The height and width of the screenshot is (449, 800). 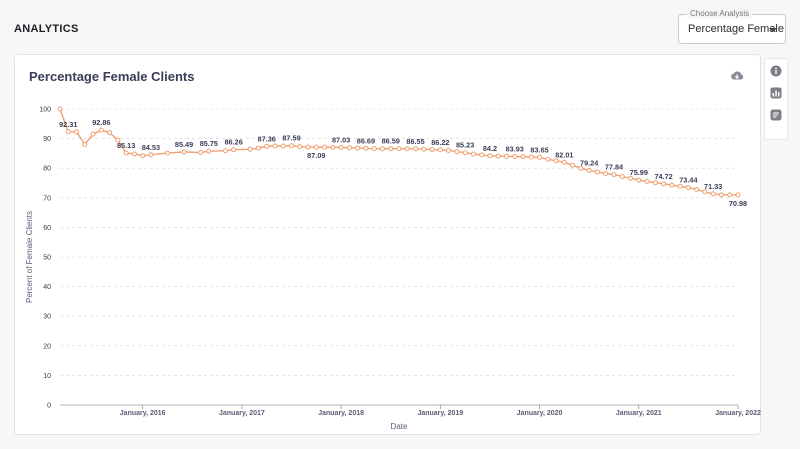 I want to click on data-label: 85.75, so click(x=209, y=143).